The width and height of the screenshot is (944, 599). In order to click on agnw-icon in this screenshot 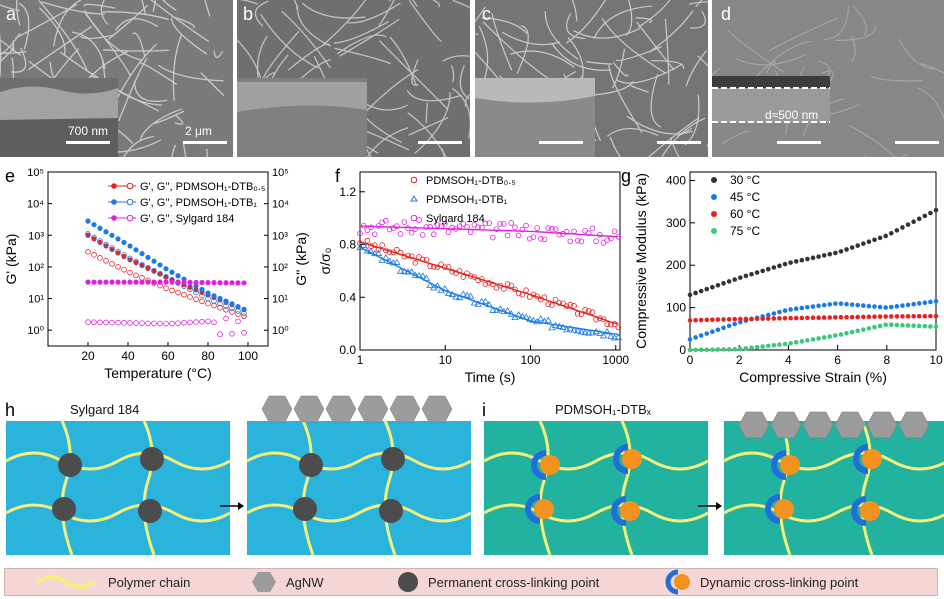, I will do `click(264, 582)`.